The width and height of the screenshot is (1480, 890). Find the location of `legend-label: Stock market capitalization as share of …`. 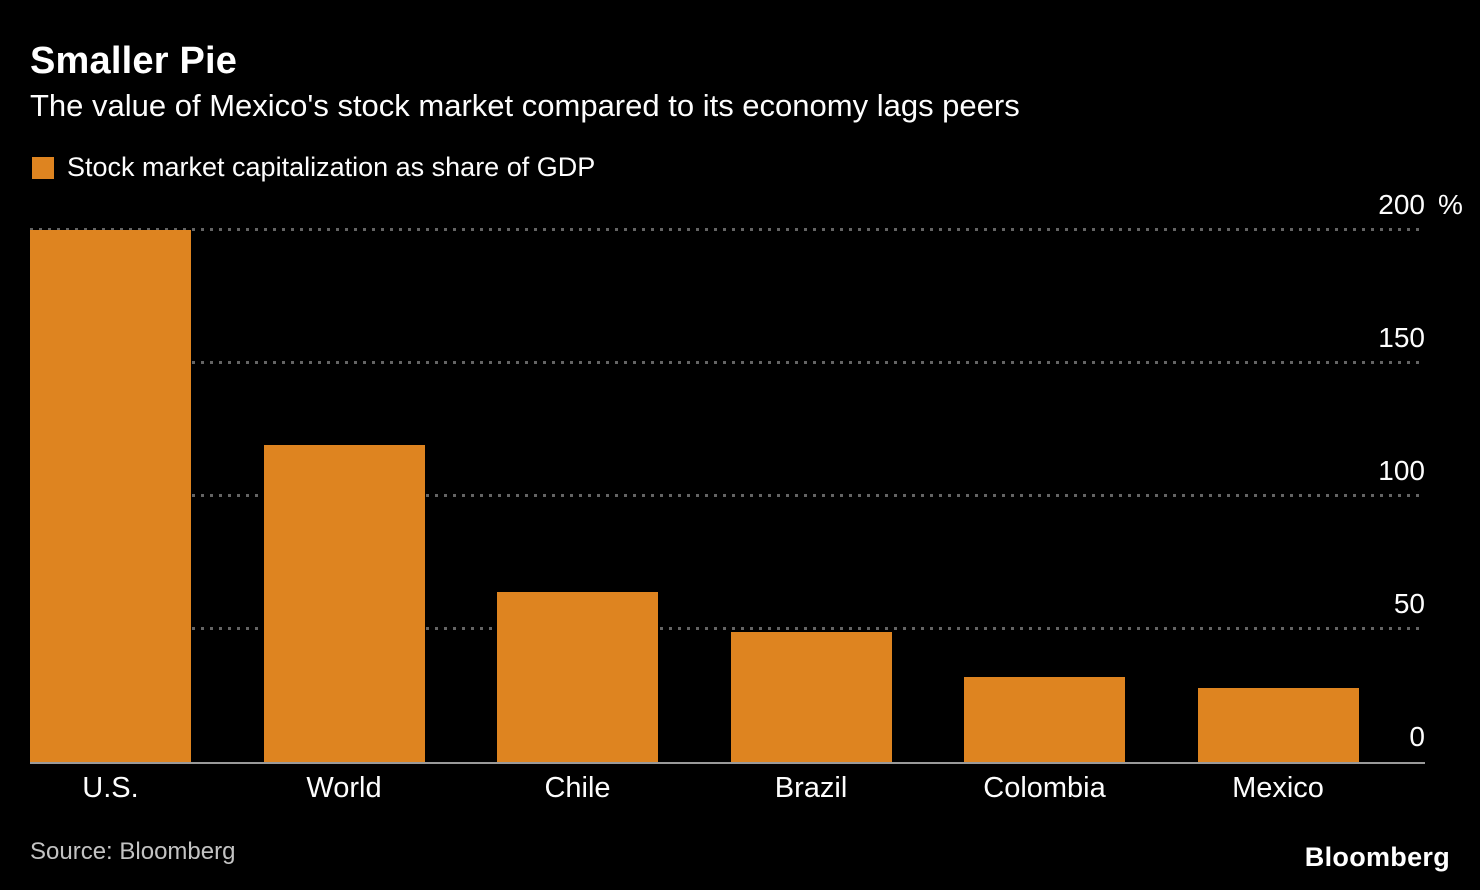

legend-label: Stock market capitalization as share of … is located at coordinates (331, 167).